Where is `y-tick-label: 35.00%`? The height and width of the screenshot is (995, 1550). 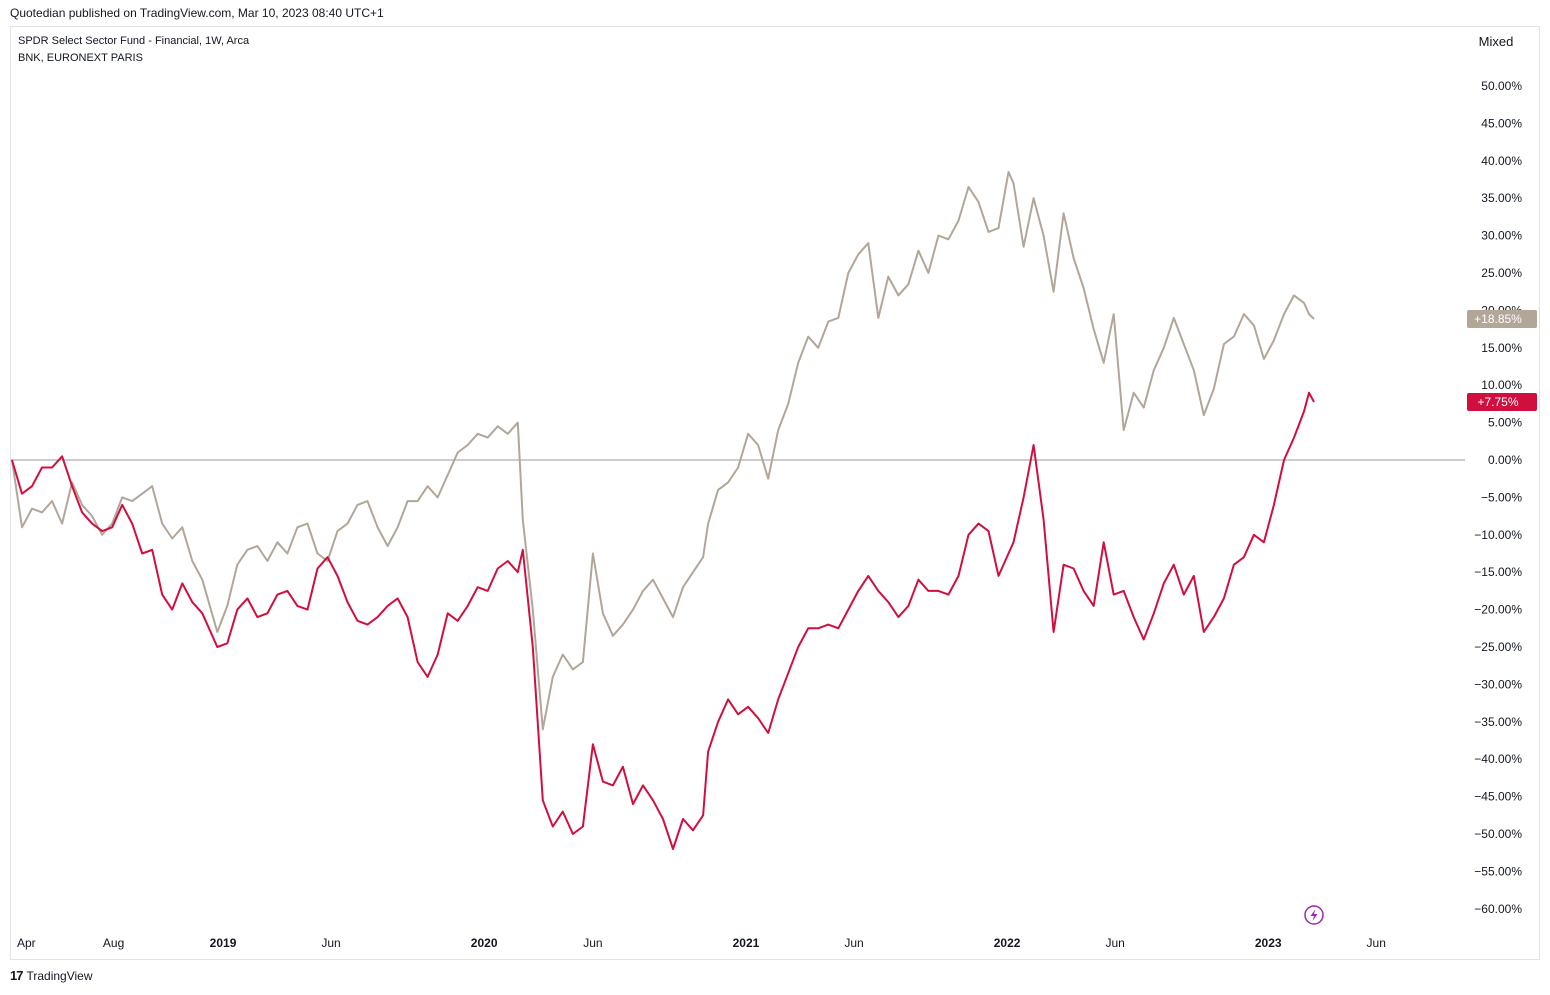
y-tick-label: 35.00% is located at coordinates (1501, 198).